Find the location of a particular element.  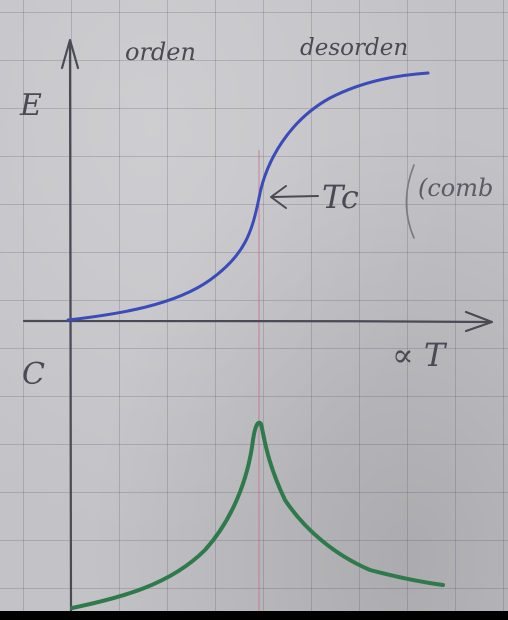

vertical-axis-arrowhead is located at coordinates (70, 54).